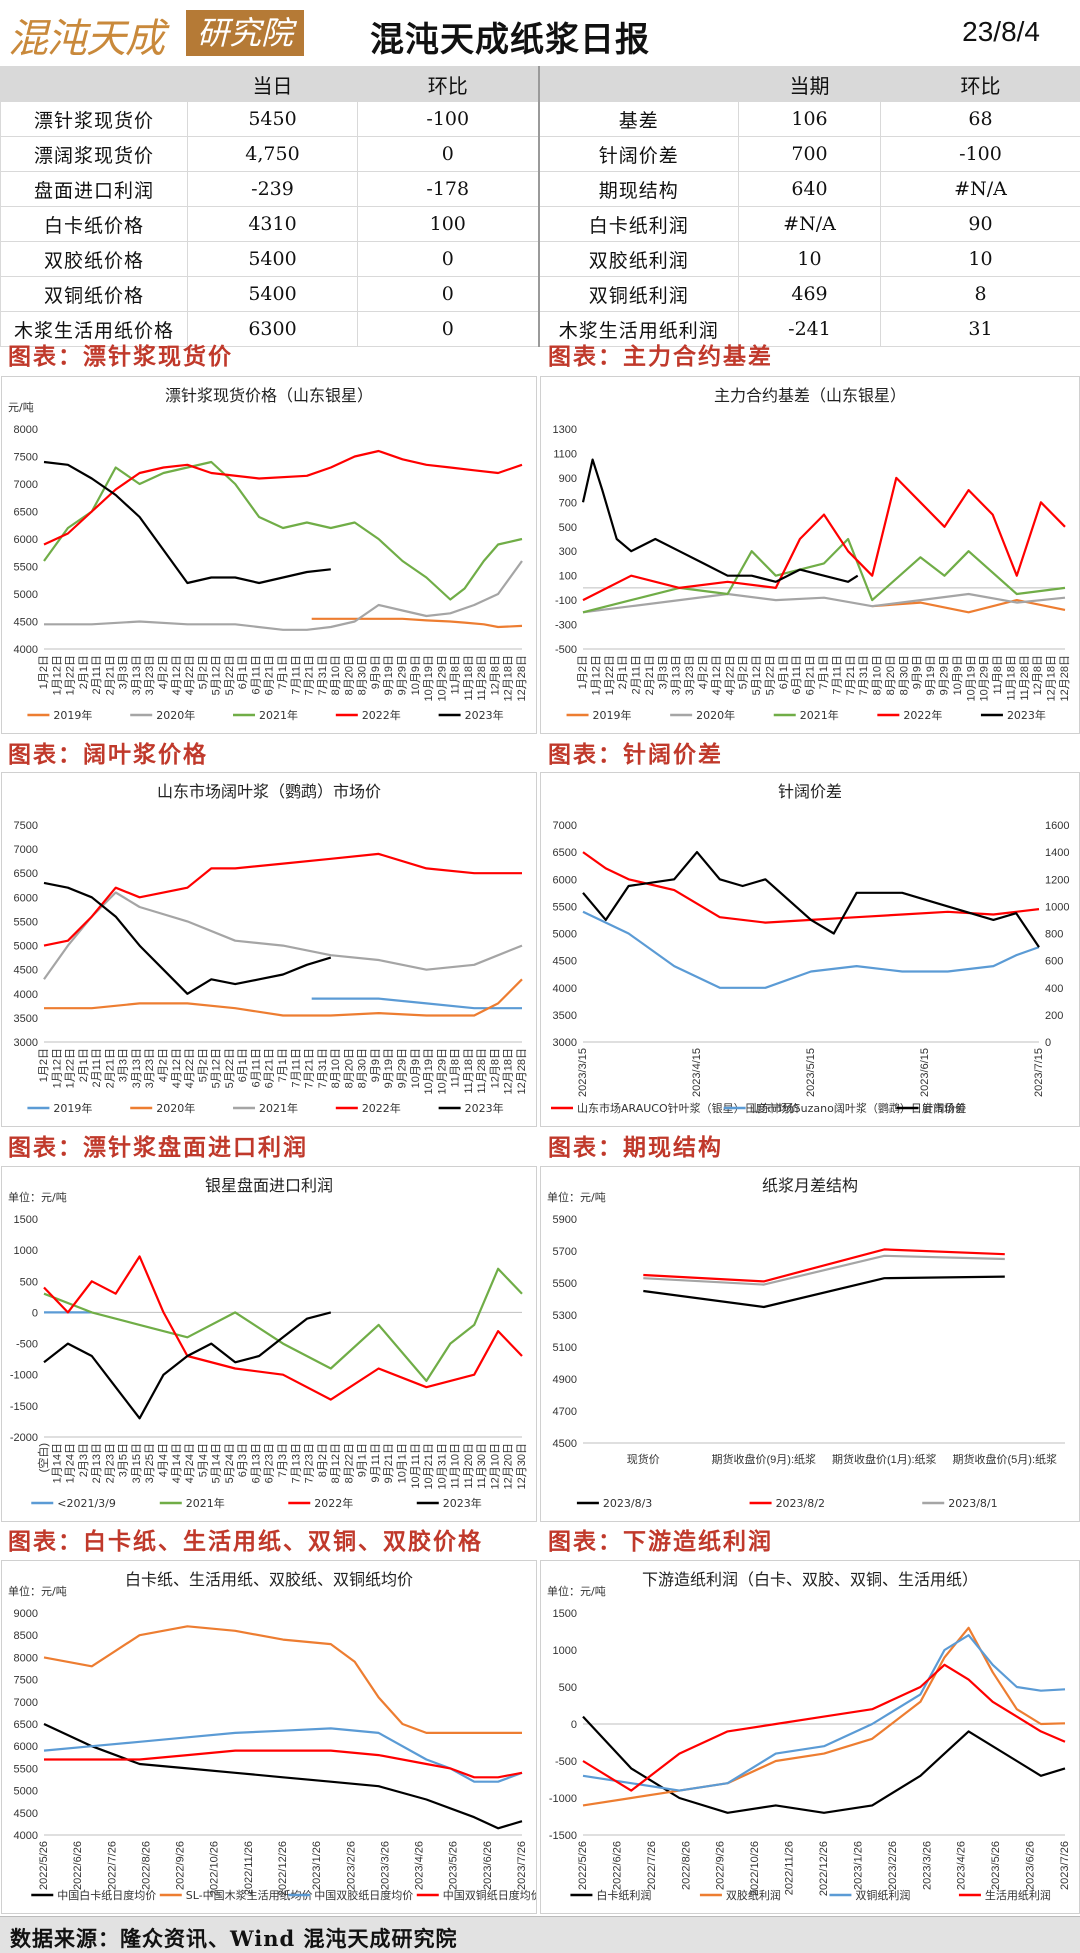  Describe the element at coordinates (568, 479) in the screenshot. I see `y-tick-label: 900` at that location.